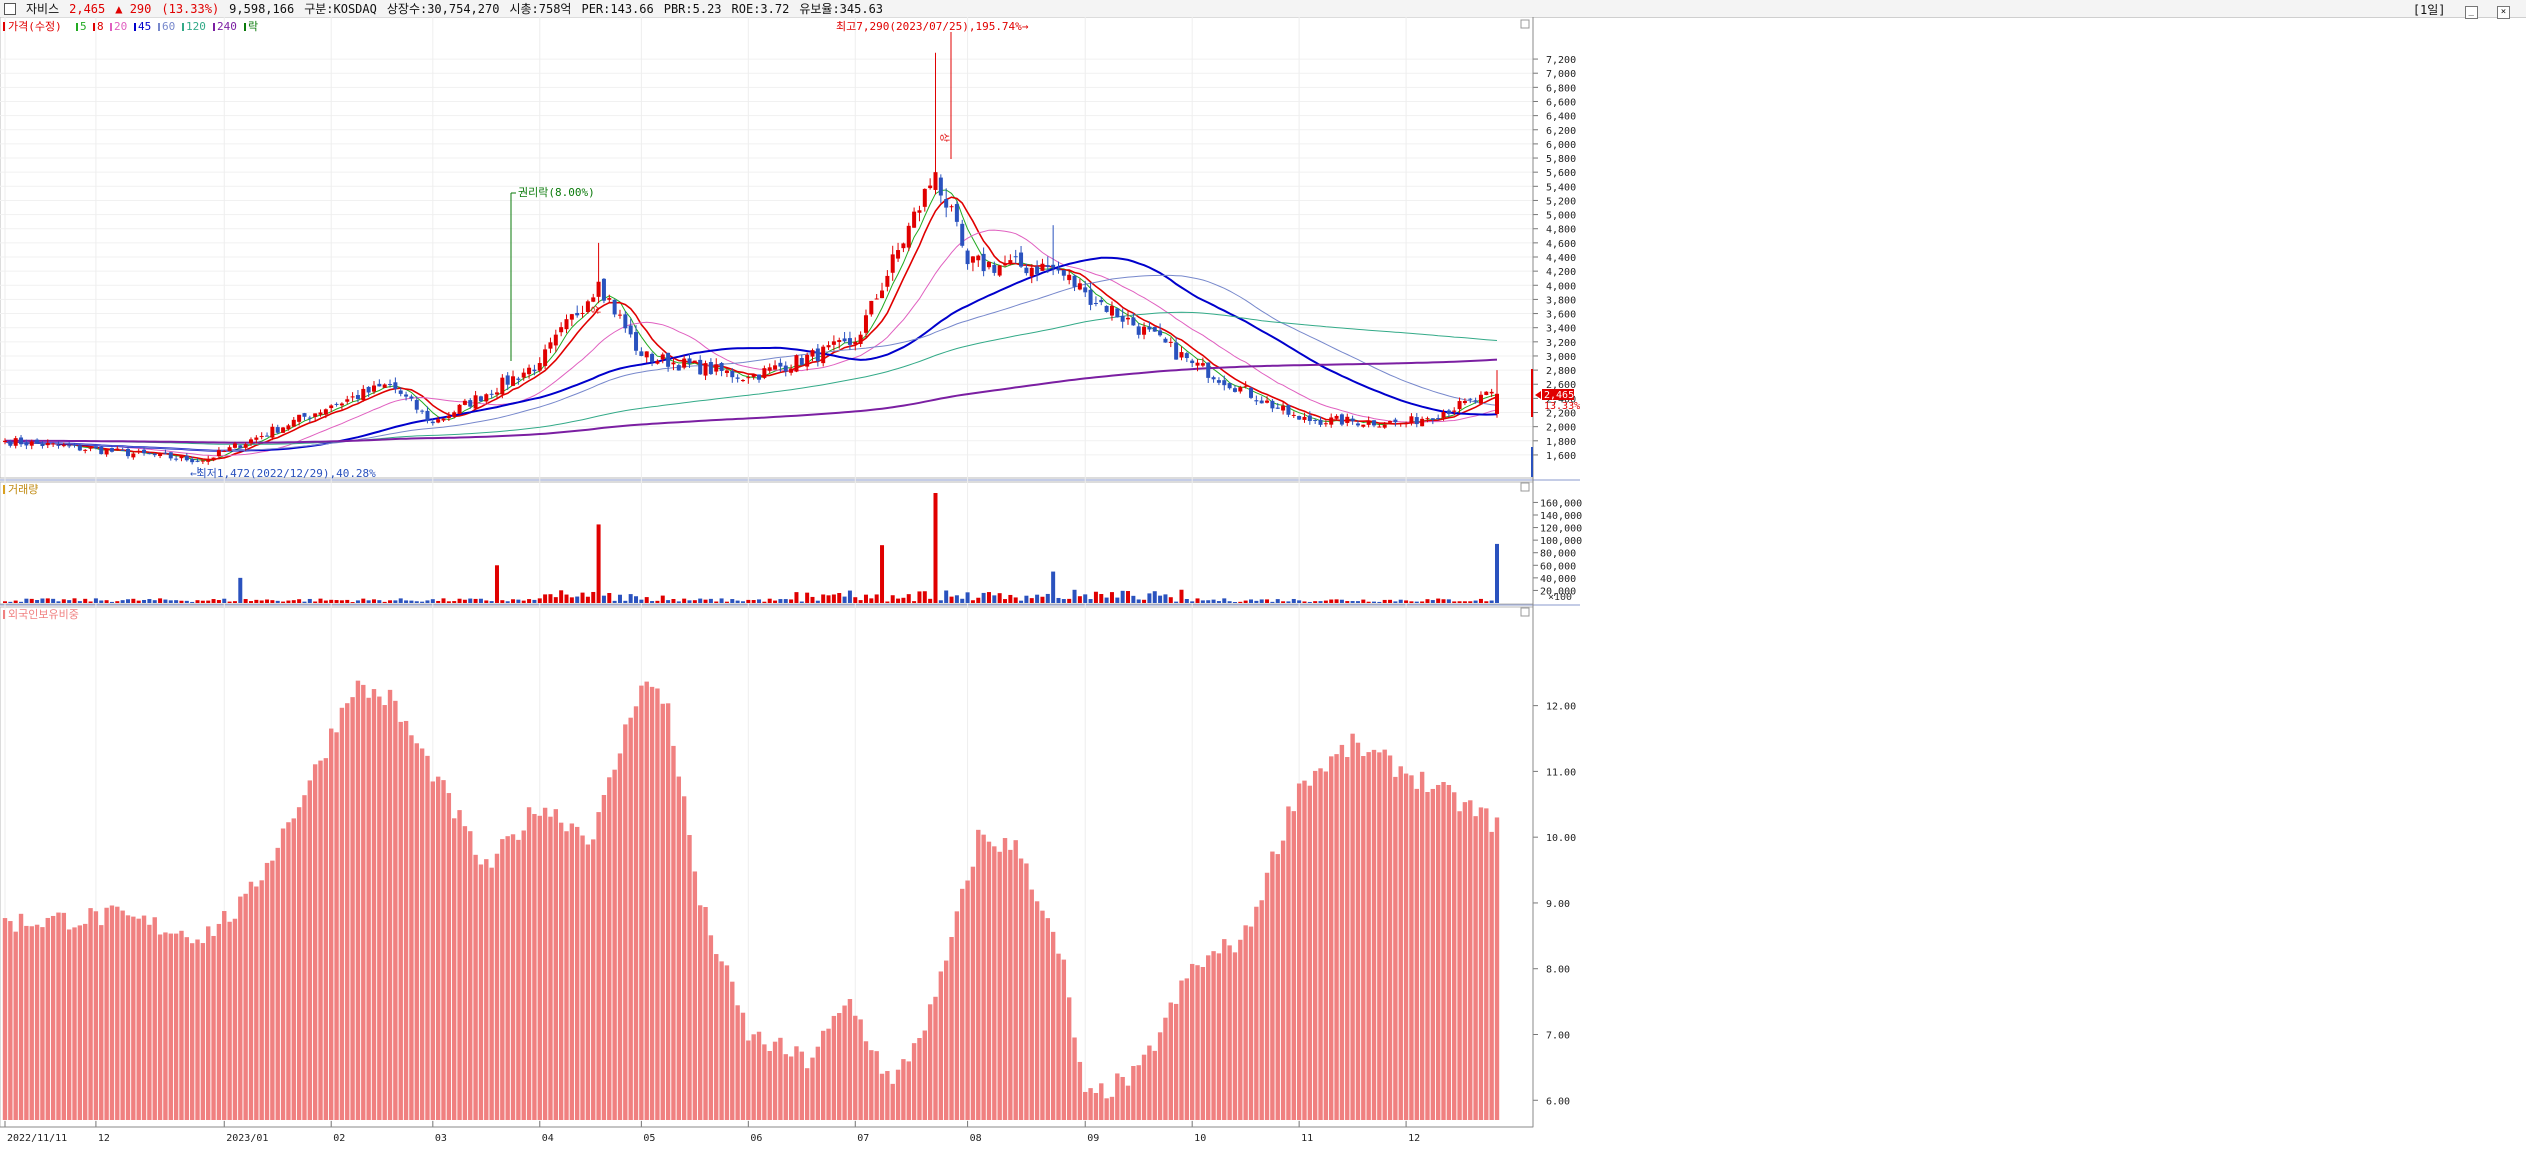 The image size is (2526, 1167). Describe the element at coordinates (1561, 88) in the screenshot. I see `price-tick: 6,800` at that location.